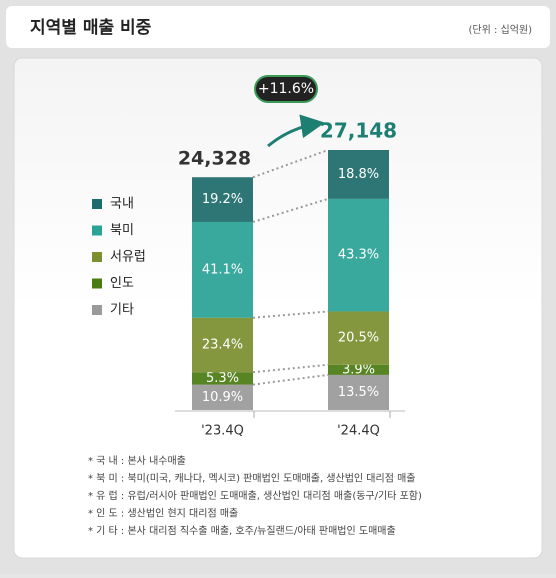  I want to click on unit-label: (단위 : 십억원), so click(500, 29).